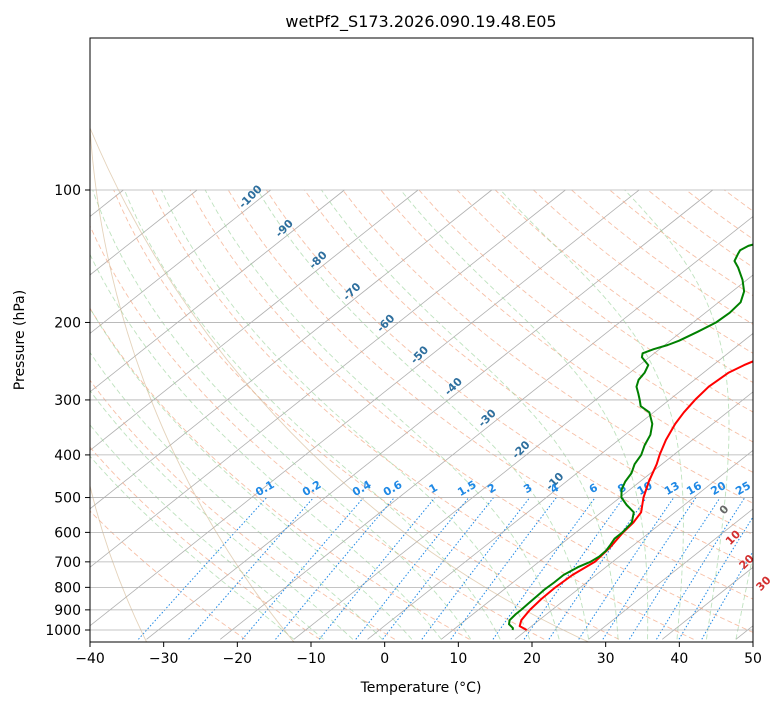 This screenshot has width=775, height=708. What do you see at coordinates (67, 563) in the screenshot?
I see `y-tick-label: 700` at bounding box center [67, 563].